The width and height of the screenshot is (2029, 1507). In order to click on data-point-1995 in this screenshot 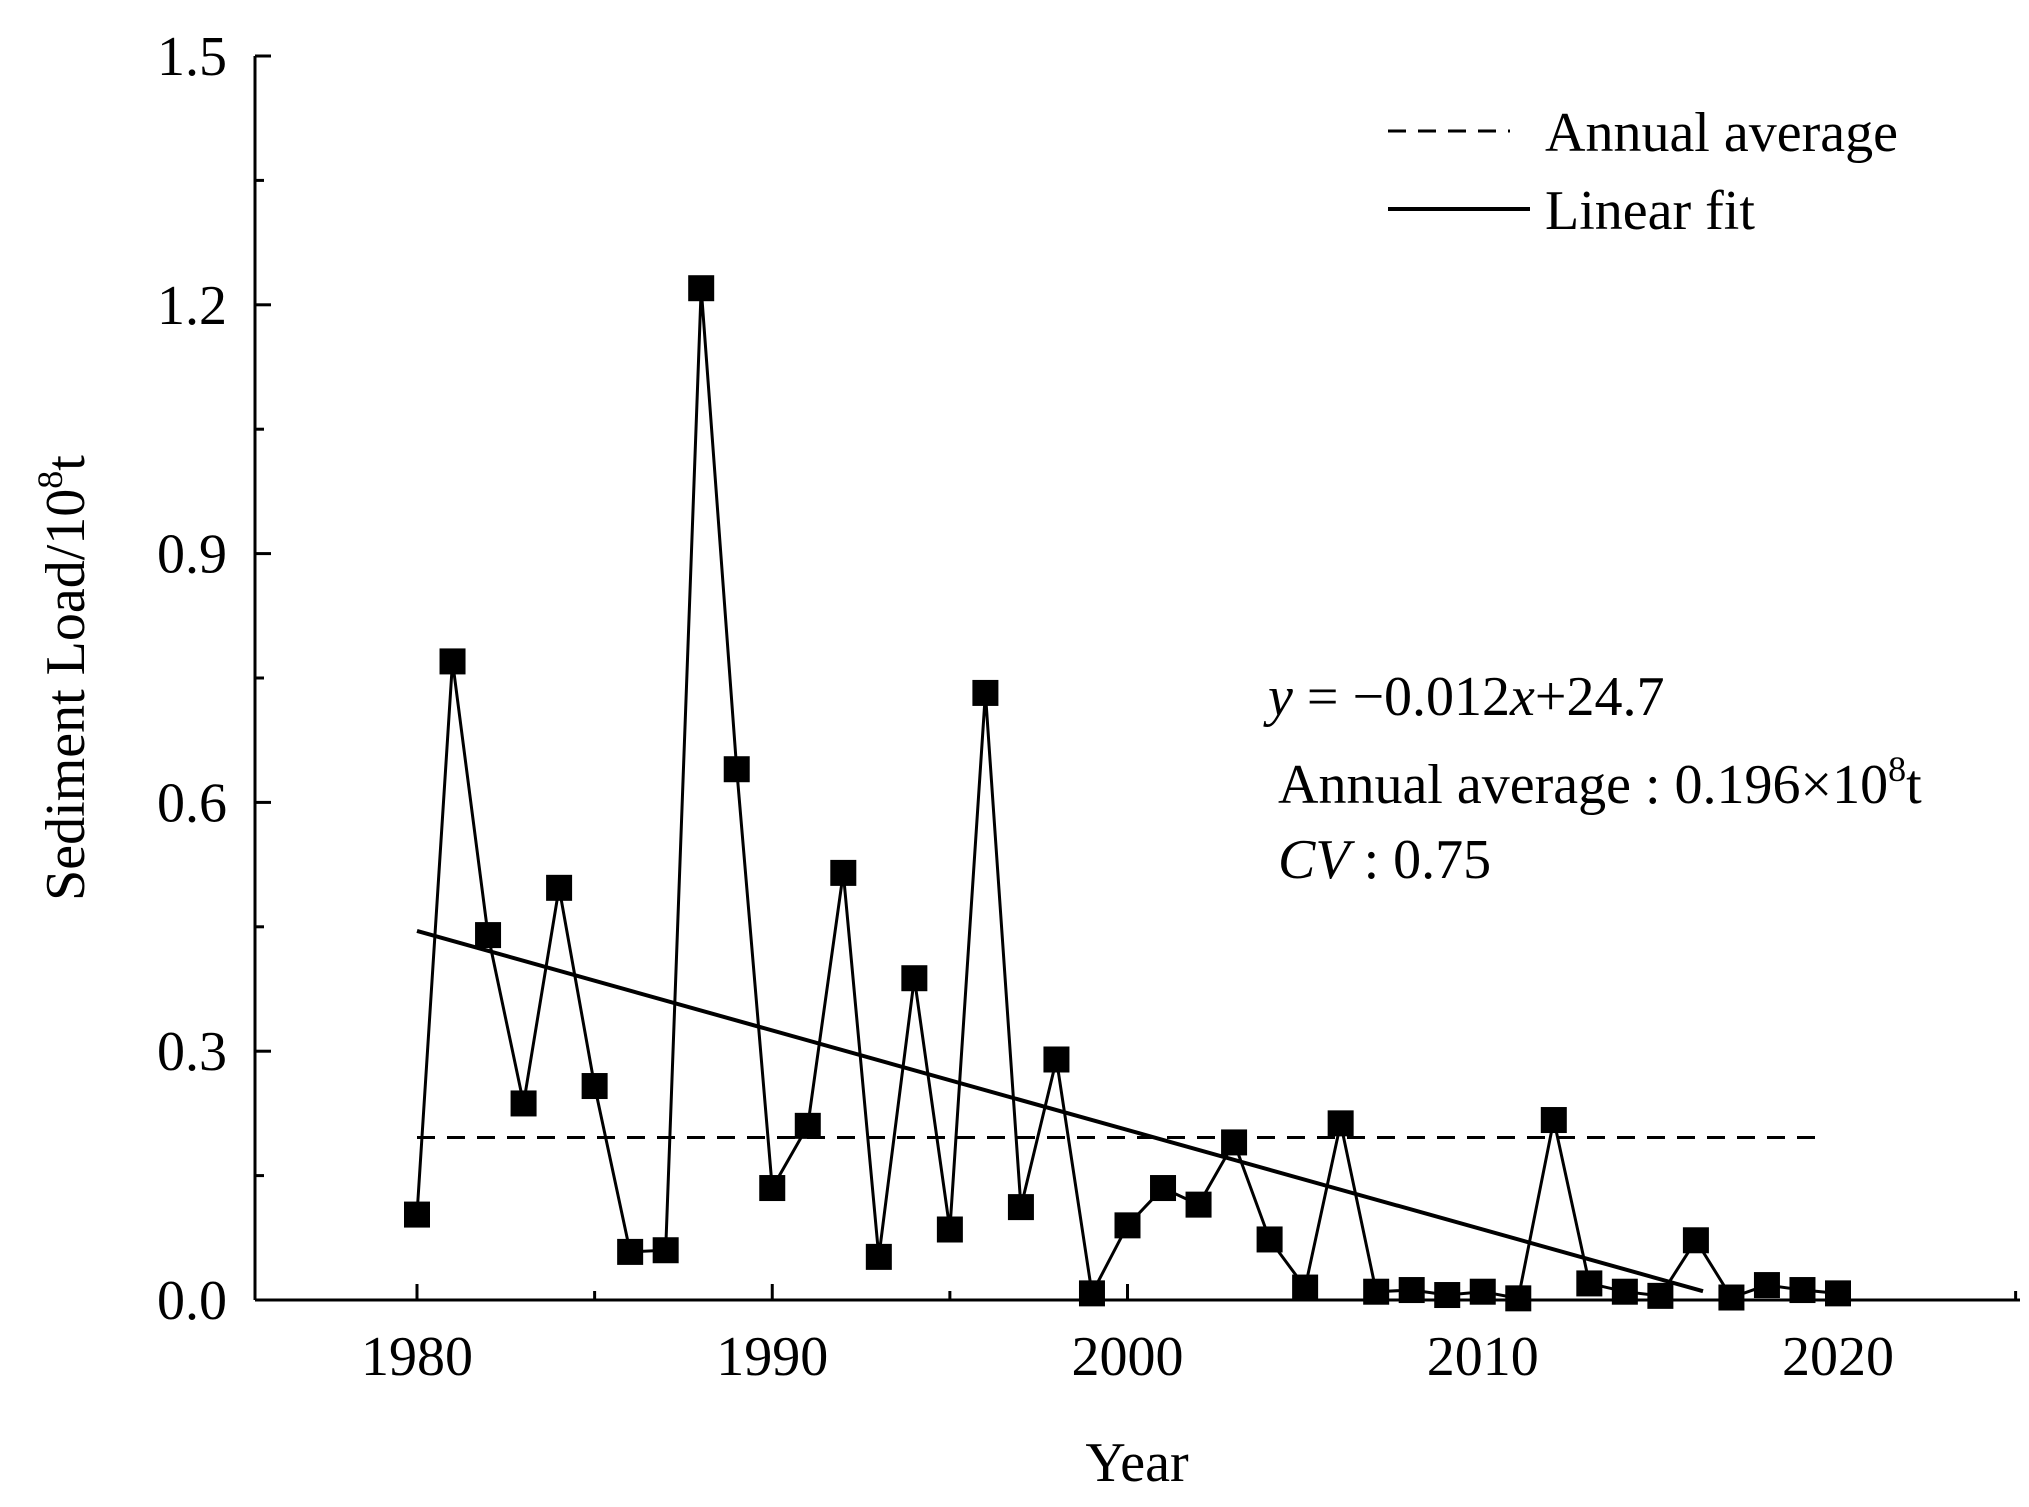, I will do `click(949, 1229)`.